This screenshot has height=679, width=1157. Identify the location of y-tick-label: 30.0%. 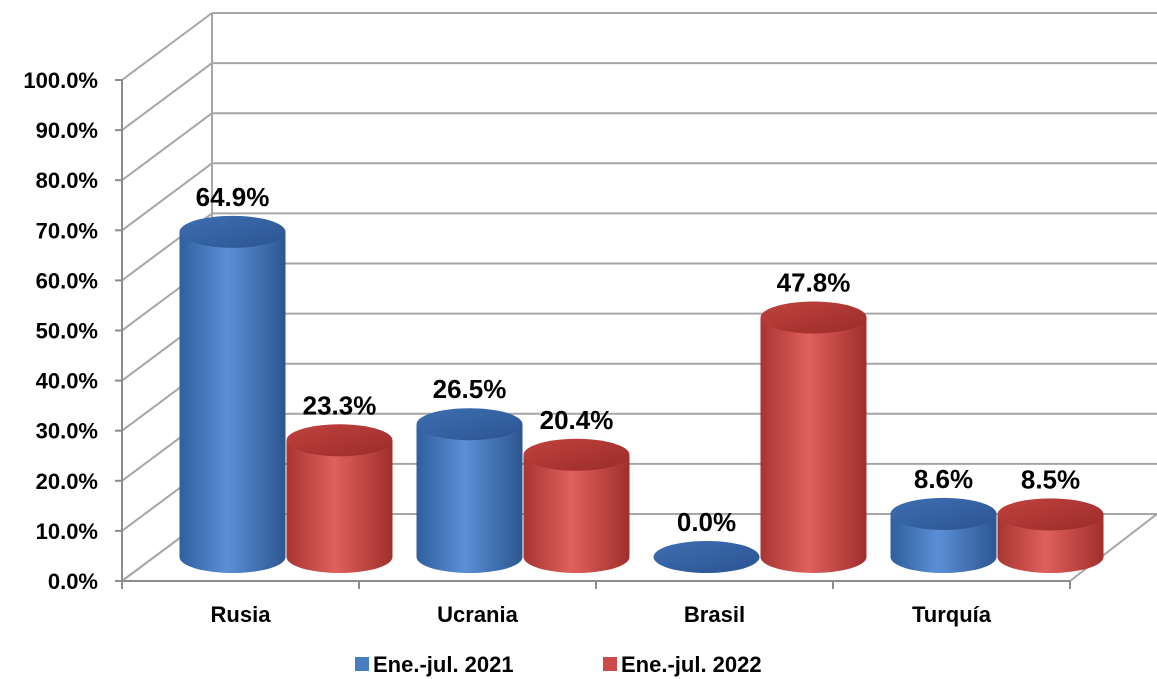
(67, 431).